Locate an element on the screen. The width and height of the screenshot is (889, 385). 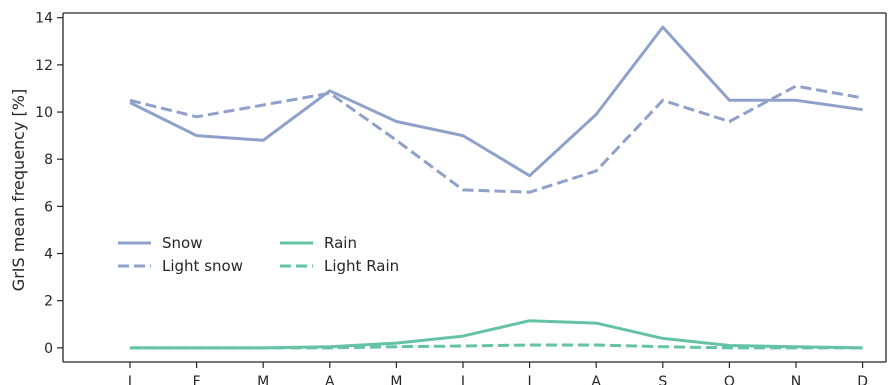
y-tick-label: 10 is located at coordinates (44, 113).